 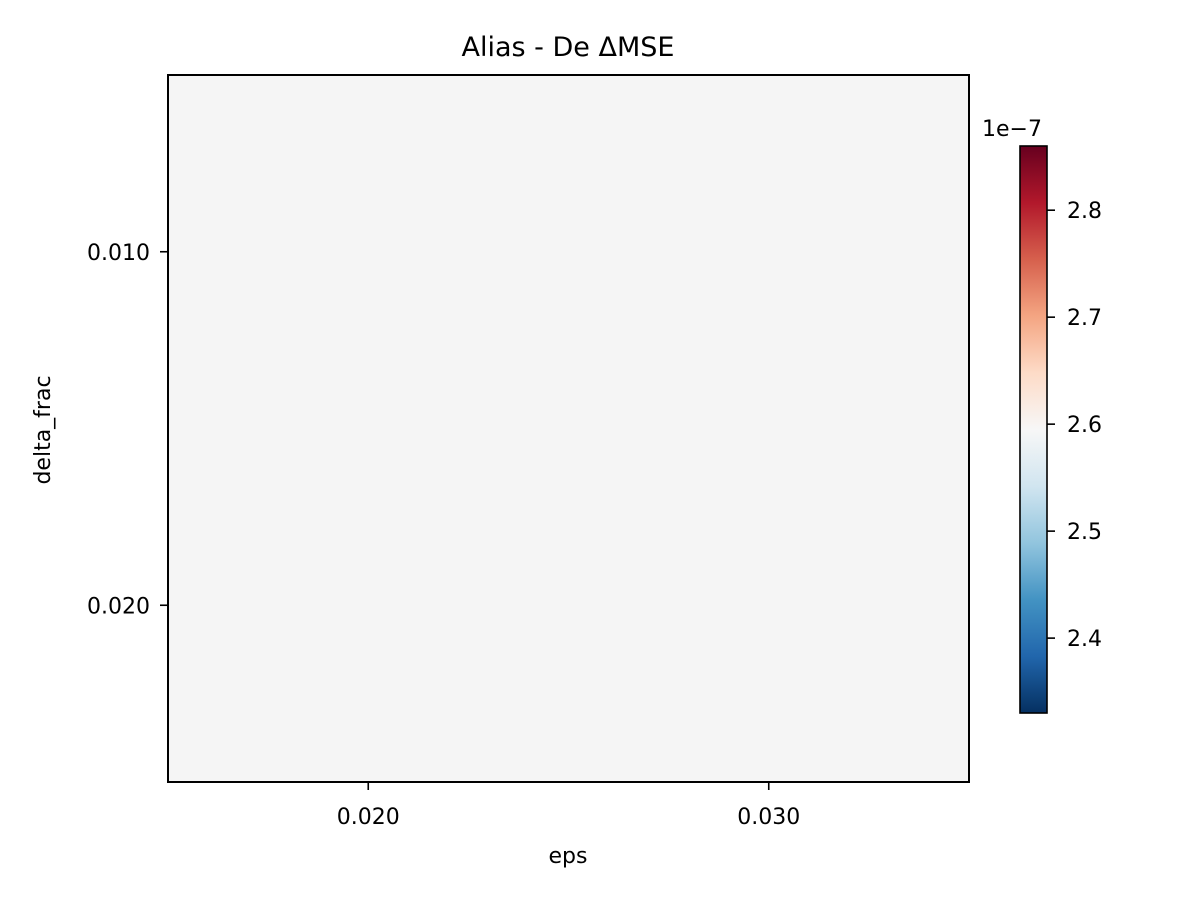 I want to click on colorbar, so click(x=1033, y=429).